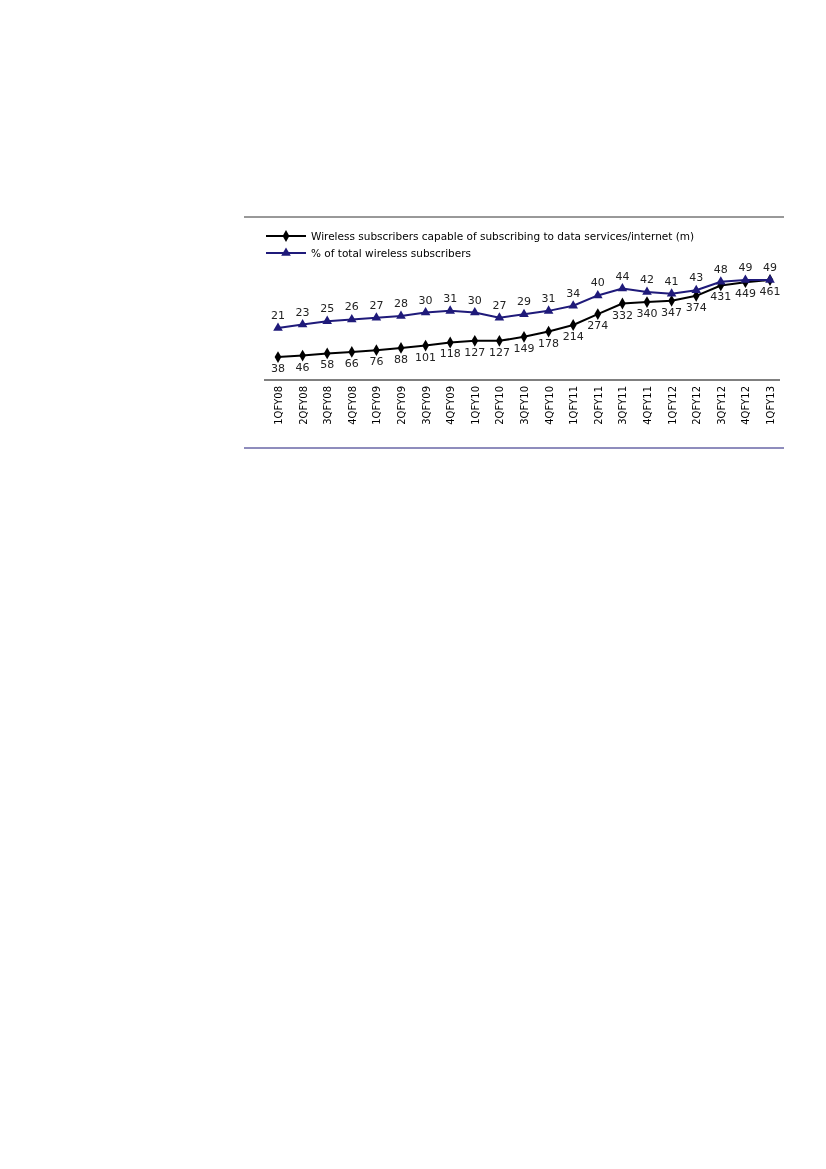 Image resolution: width=826 pixels, height=1169 pixels. What do you see at coordinates (647, 314) in the screenshot?
I see `data-label: 340` at bounding box center [647, 314].